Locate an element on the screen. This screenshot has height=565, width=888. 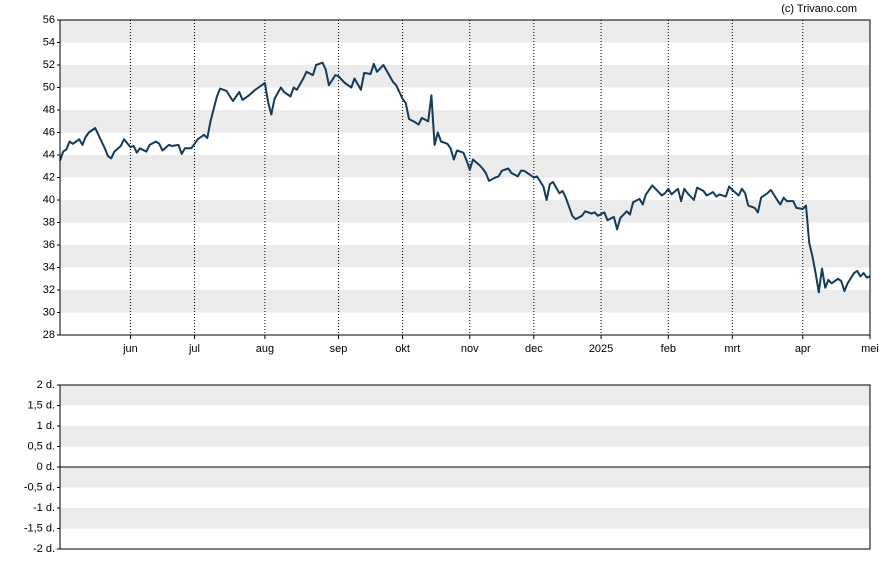
y-tick-label: 36 is located at coordinates (49, 245).